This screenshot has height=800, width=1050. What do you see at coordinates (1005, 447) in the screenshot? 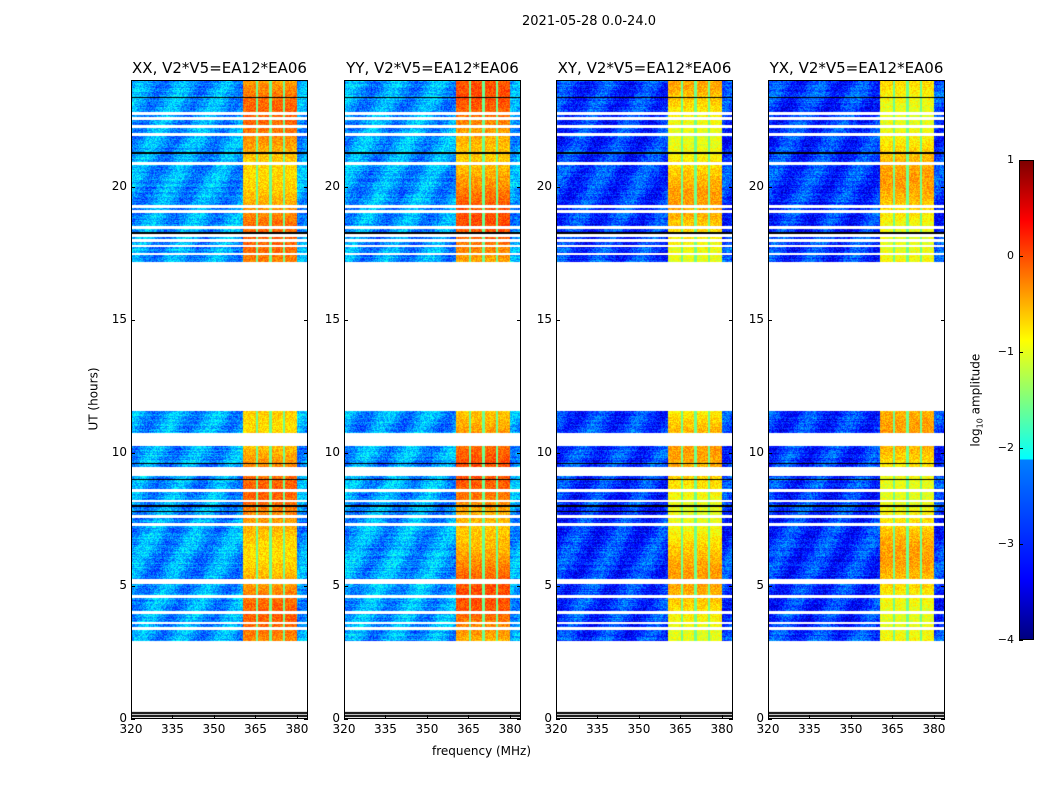
I see `colorbar-tick-label: −2` at bounding box center [1005, 447].